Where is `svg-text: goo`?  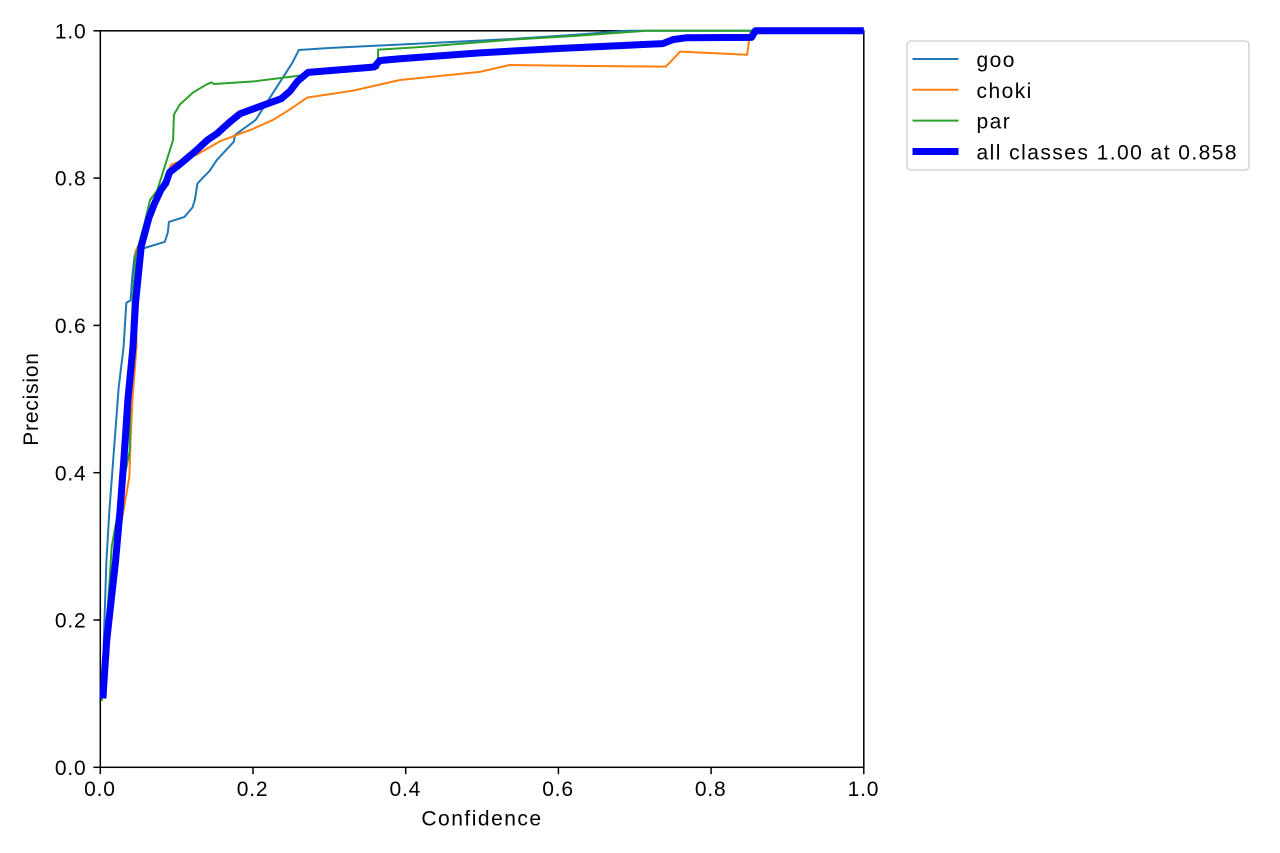 svg-text: goo is located at coordinates (996, 60).